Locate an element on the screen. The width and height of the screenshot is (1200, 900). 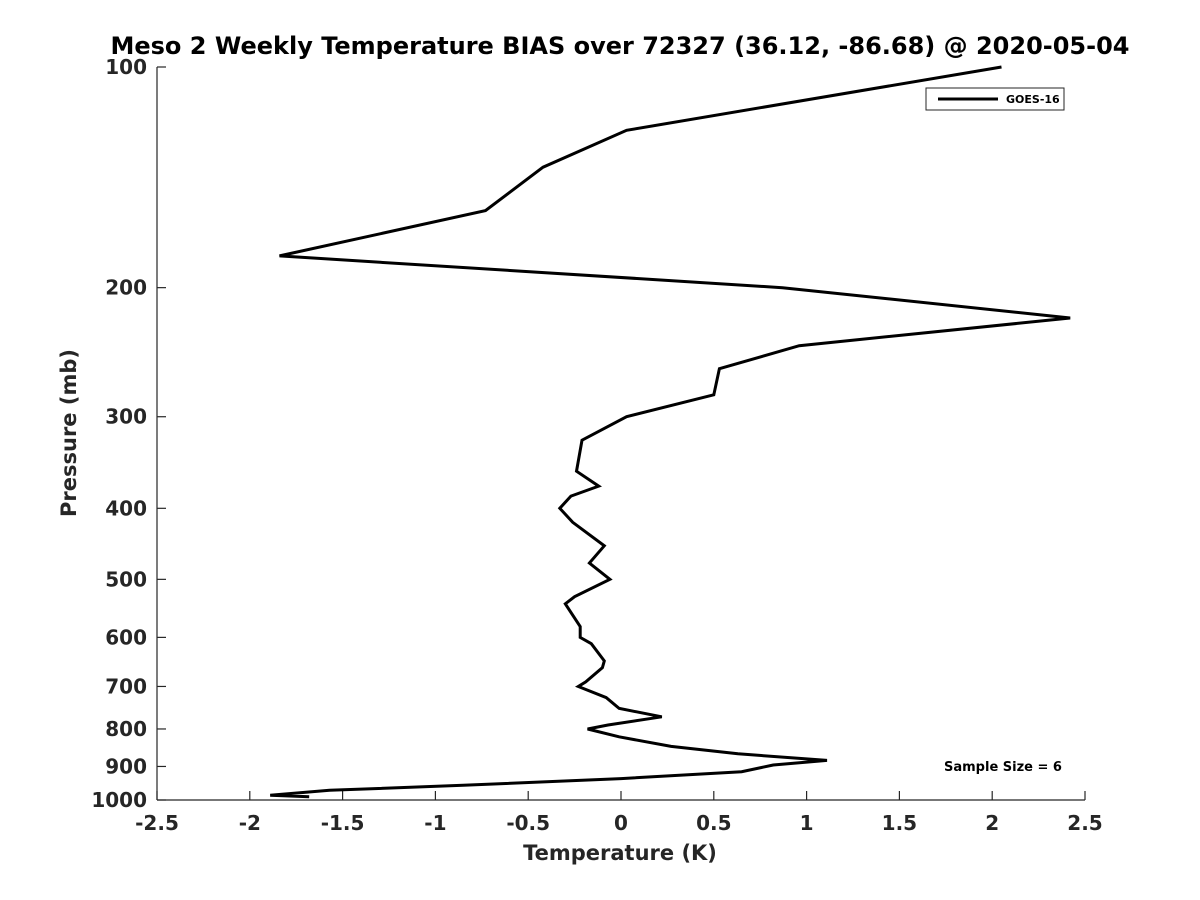
x-tick-label: 2.5 is located at coordinates (1084, 823).